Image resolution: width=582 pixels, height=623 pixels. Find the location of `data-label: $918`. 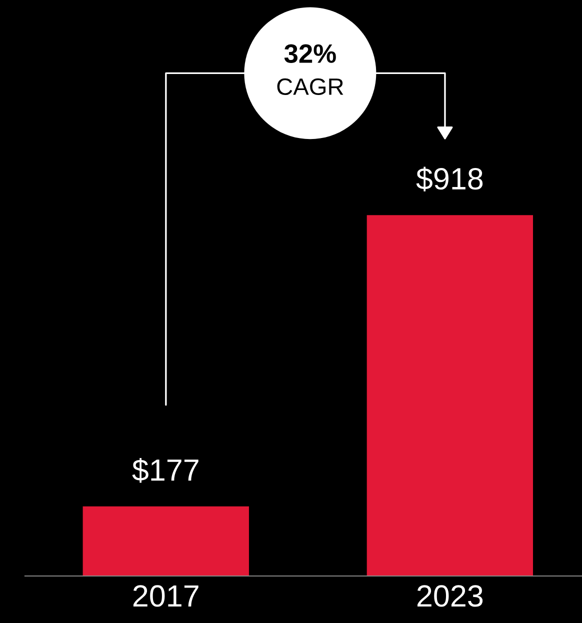

data-label: $918 is located at coordinates (449, 179).